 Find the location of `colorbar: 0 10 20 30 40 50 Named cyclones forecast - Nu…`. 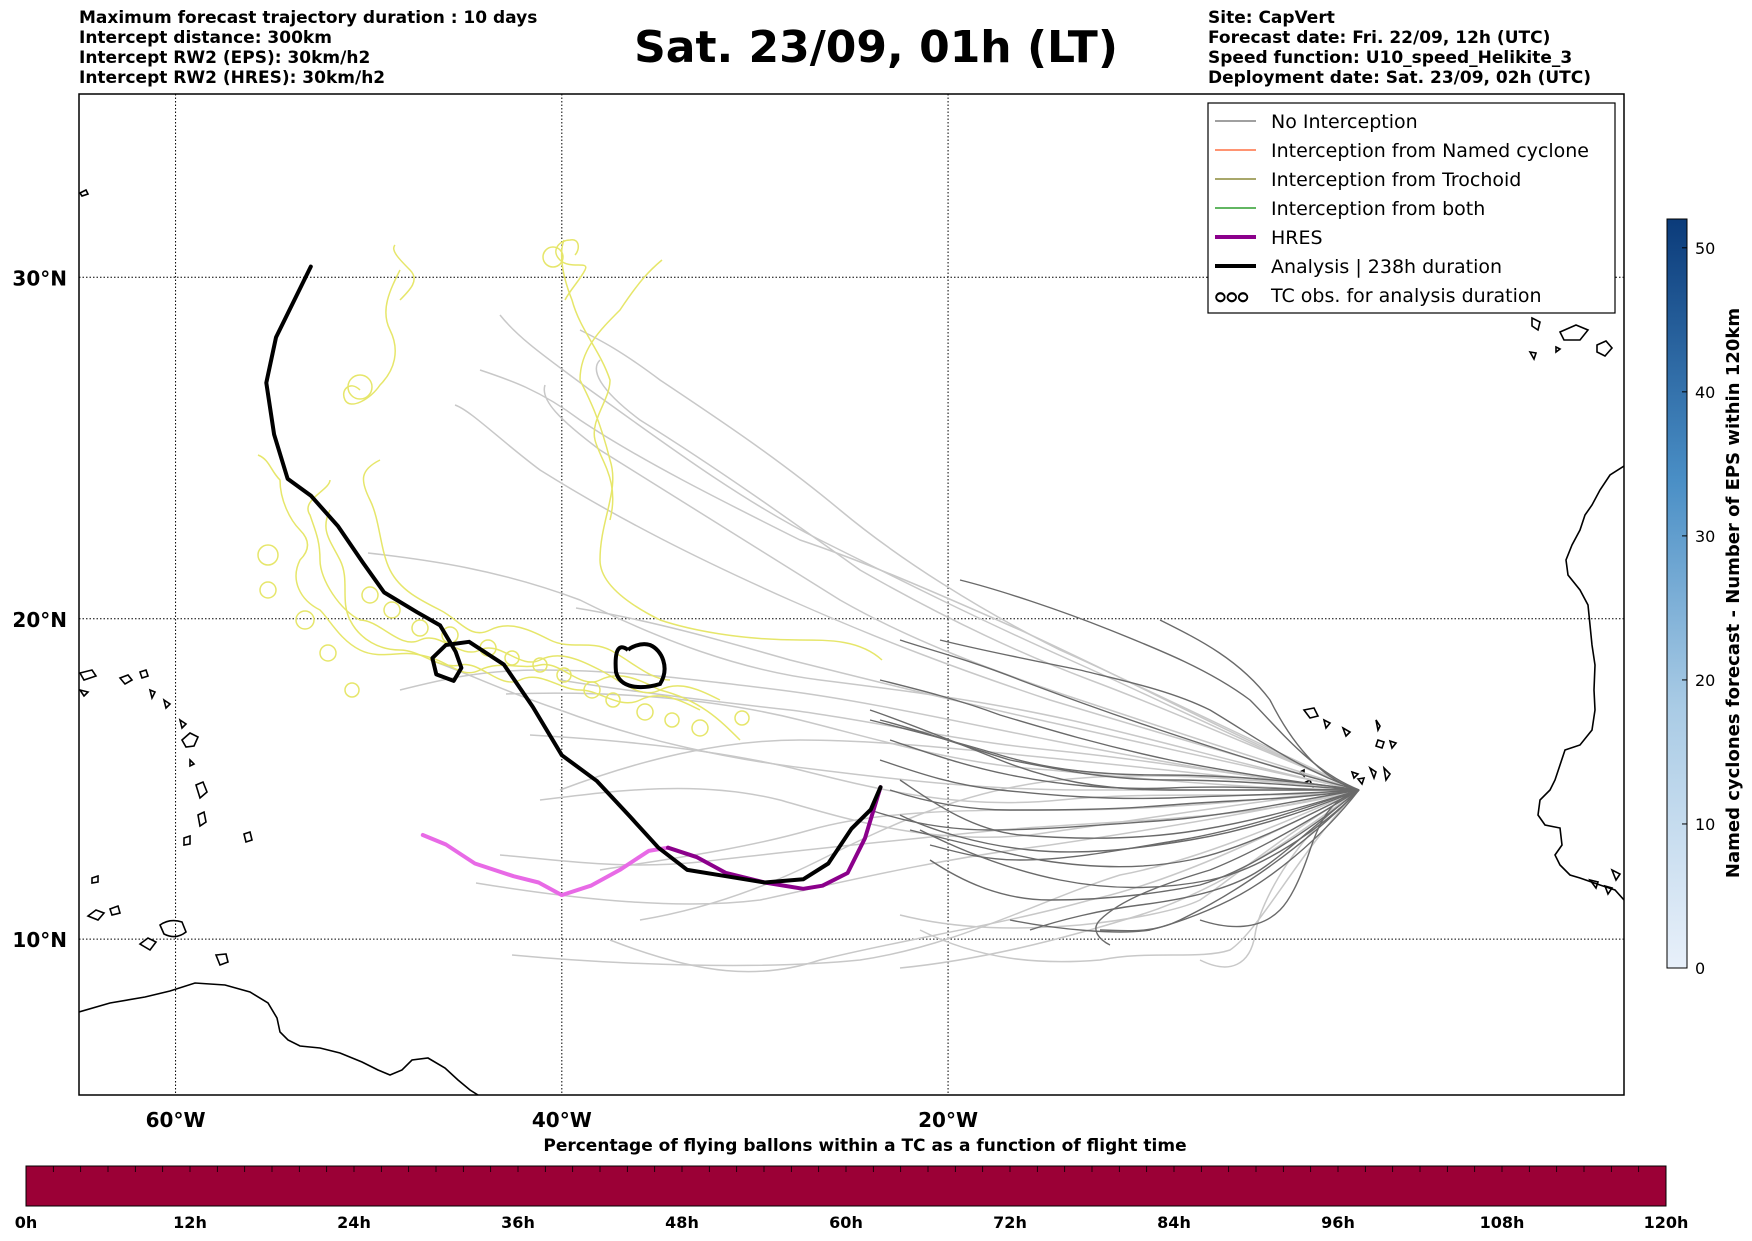

colorbar: 0 10 20 30 40 50 Named cyclones forecast - Nu… is located at coordinates (1705, 598).